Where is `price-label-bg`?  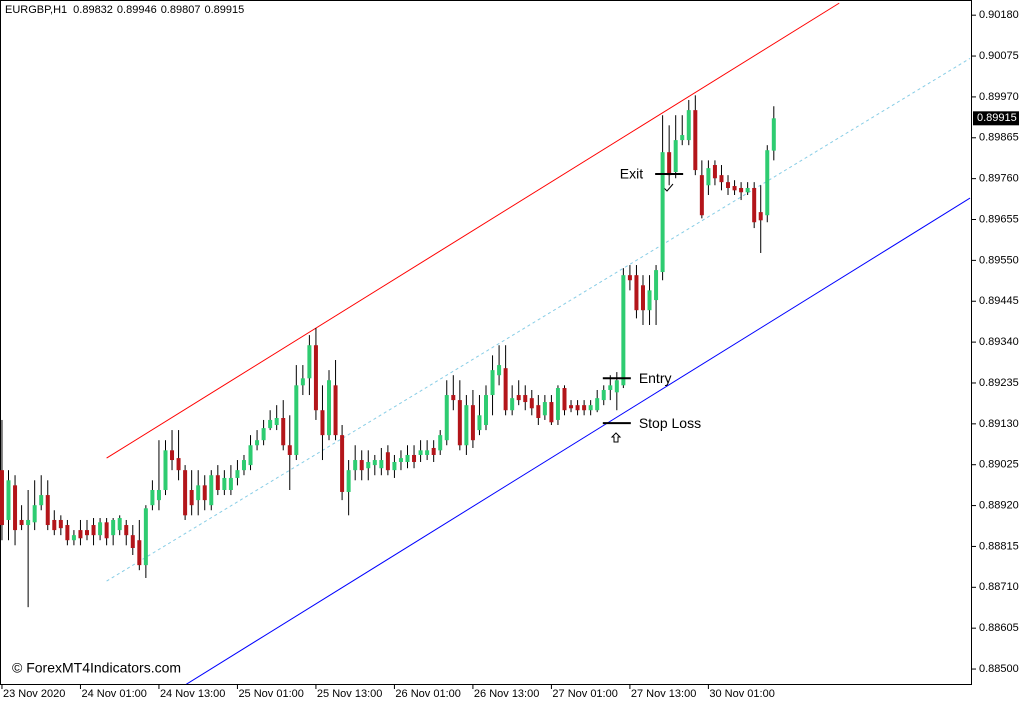 price-label-bg is located at coordinates (996, 118).